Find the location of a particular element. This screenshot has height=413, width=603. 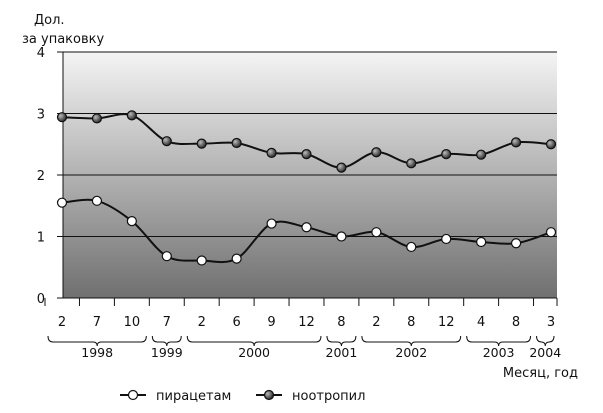

x-axis: 2 7 10 7 2 6 9 12 8 2 8 12 4 8 3 is located at coordinates (301, 313).